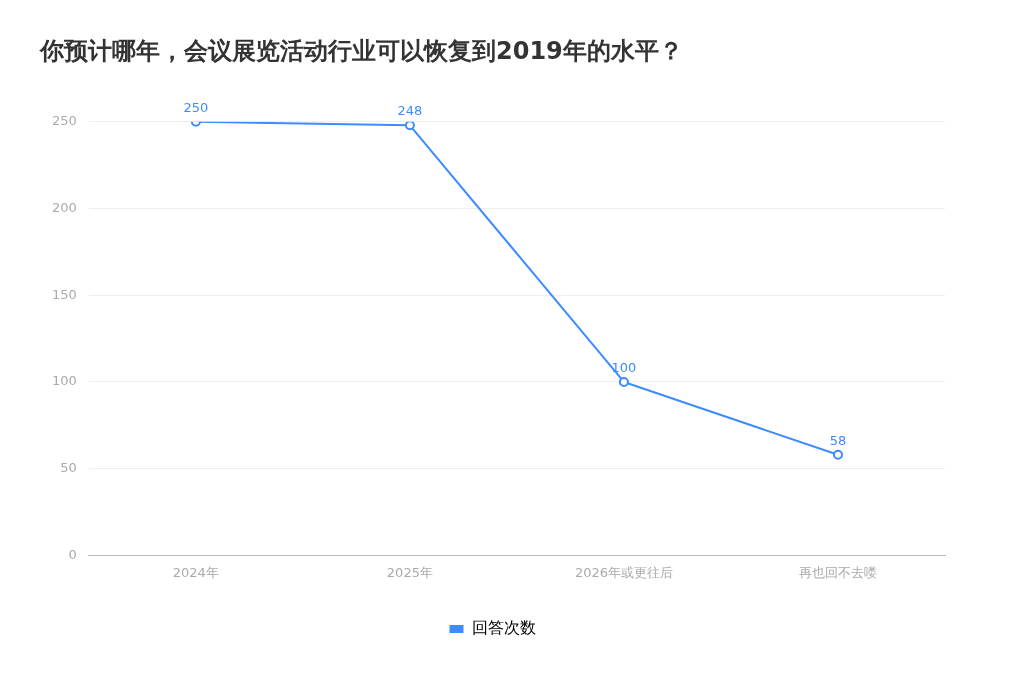 The image size is (1010, 677). What do you see at coordinates (361, 50) in the screenshot?
I see `chart-title: 你预计哪年，会议展览活动行业可以恢复到2019年的水平？` at bounding box center [361, 50].